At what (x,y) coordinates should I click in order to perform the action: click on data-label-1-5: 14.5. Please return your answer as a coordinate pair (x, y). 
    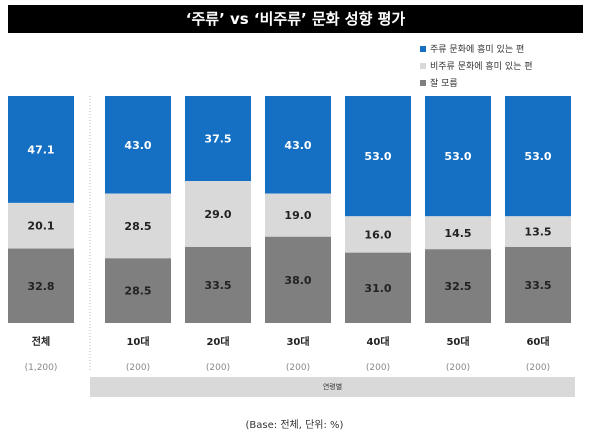
    Looking at the image, I should click on (457, 233).